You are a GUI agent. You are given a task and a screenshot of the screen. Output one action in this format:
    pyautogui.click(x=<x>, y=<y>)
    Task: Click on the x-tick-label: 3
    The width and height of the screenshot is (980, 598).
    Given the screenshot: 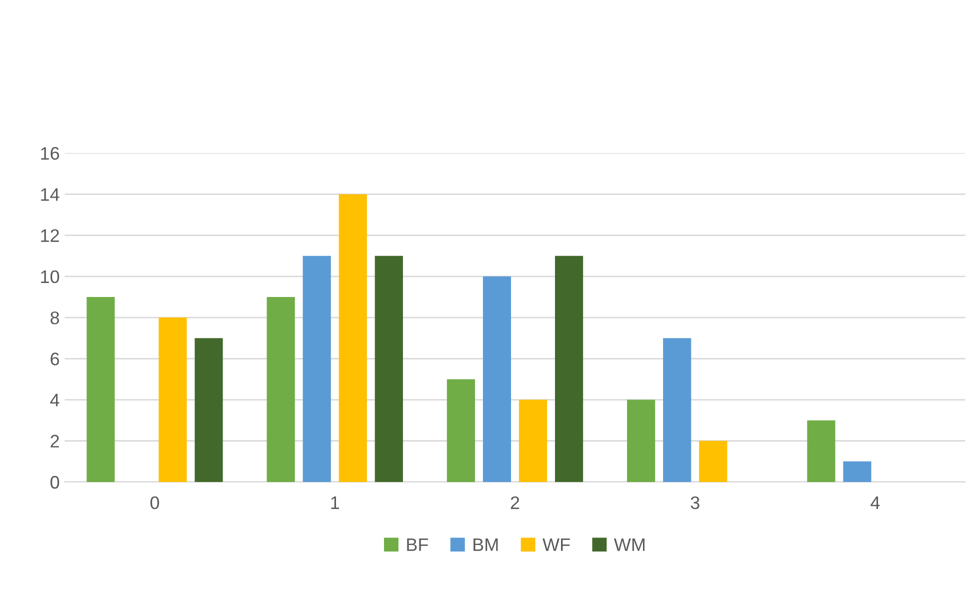 What is the action you would take?
    pyautogui.click(x=695, y=503)
    